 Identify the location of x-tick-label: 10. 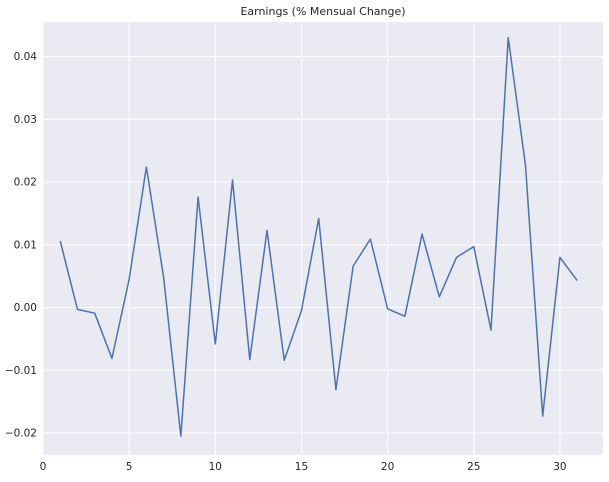
(215, 467).